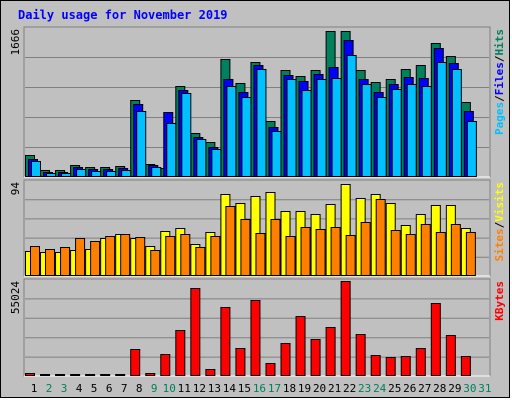  Describe the element at coordinates (15, 189) in the screenshot. I see `y-max-label: 94` at that location.